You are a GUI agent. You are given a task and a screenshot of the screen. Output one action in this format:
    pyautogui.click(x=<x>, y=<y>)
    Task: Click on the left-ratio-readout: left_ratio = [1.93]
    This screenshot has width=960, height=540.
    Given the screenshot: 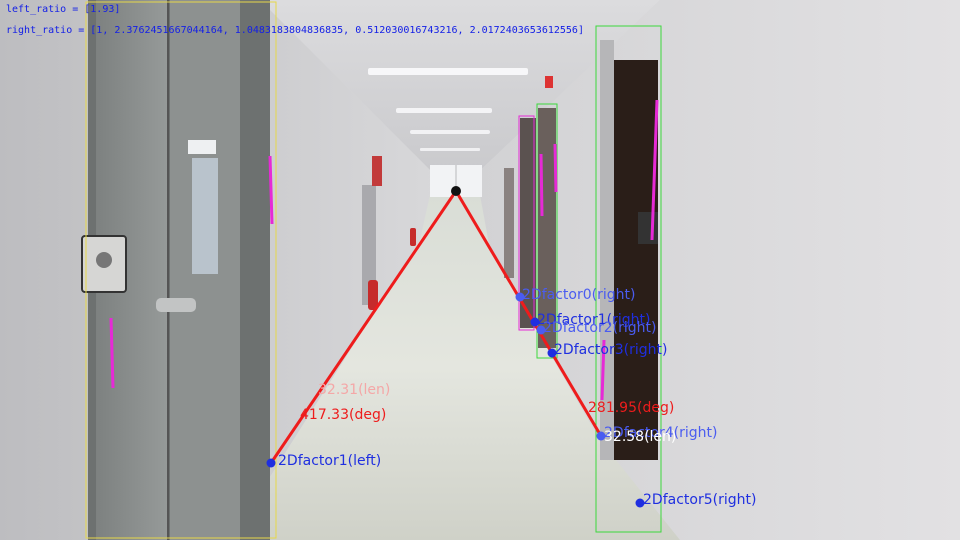 What is the action you would take?
    pyautogui.click(x=63, y=9)
    